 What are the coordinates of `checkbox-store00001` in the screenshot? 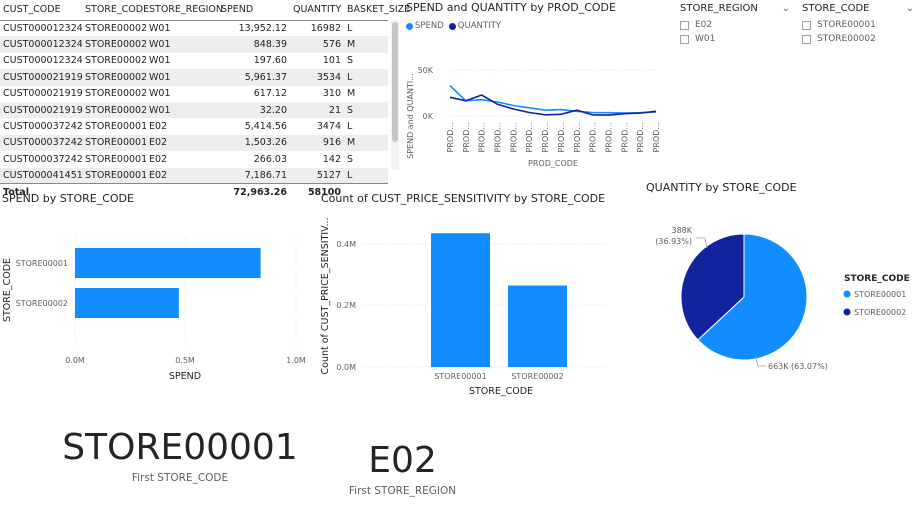 It's located at (806, 25).